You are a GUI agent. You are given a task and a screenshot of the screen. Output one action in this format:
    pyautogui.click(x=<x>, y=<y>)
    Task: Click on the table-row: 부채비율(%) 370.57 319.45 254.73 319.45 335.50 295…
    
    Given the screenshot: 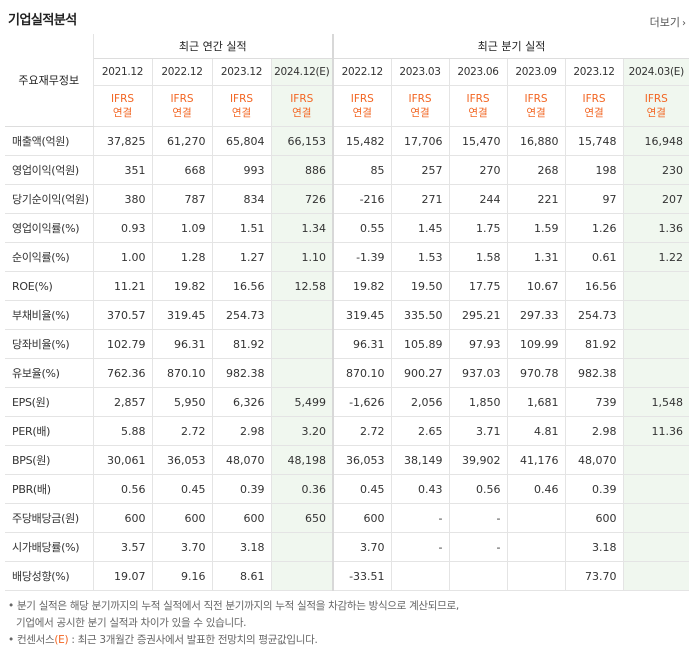 What is the action you would take?
    pyautogui.click(x=347, y=315)
    